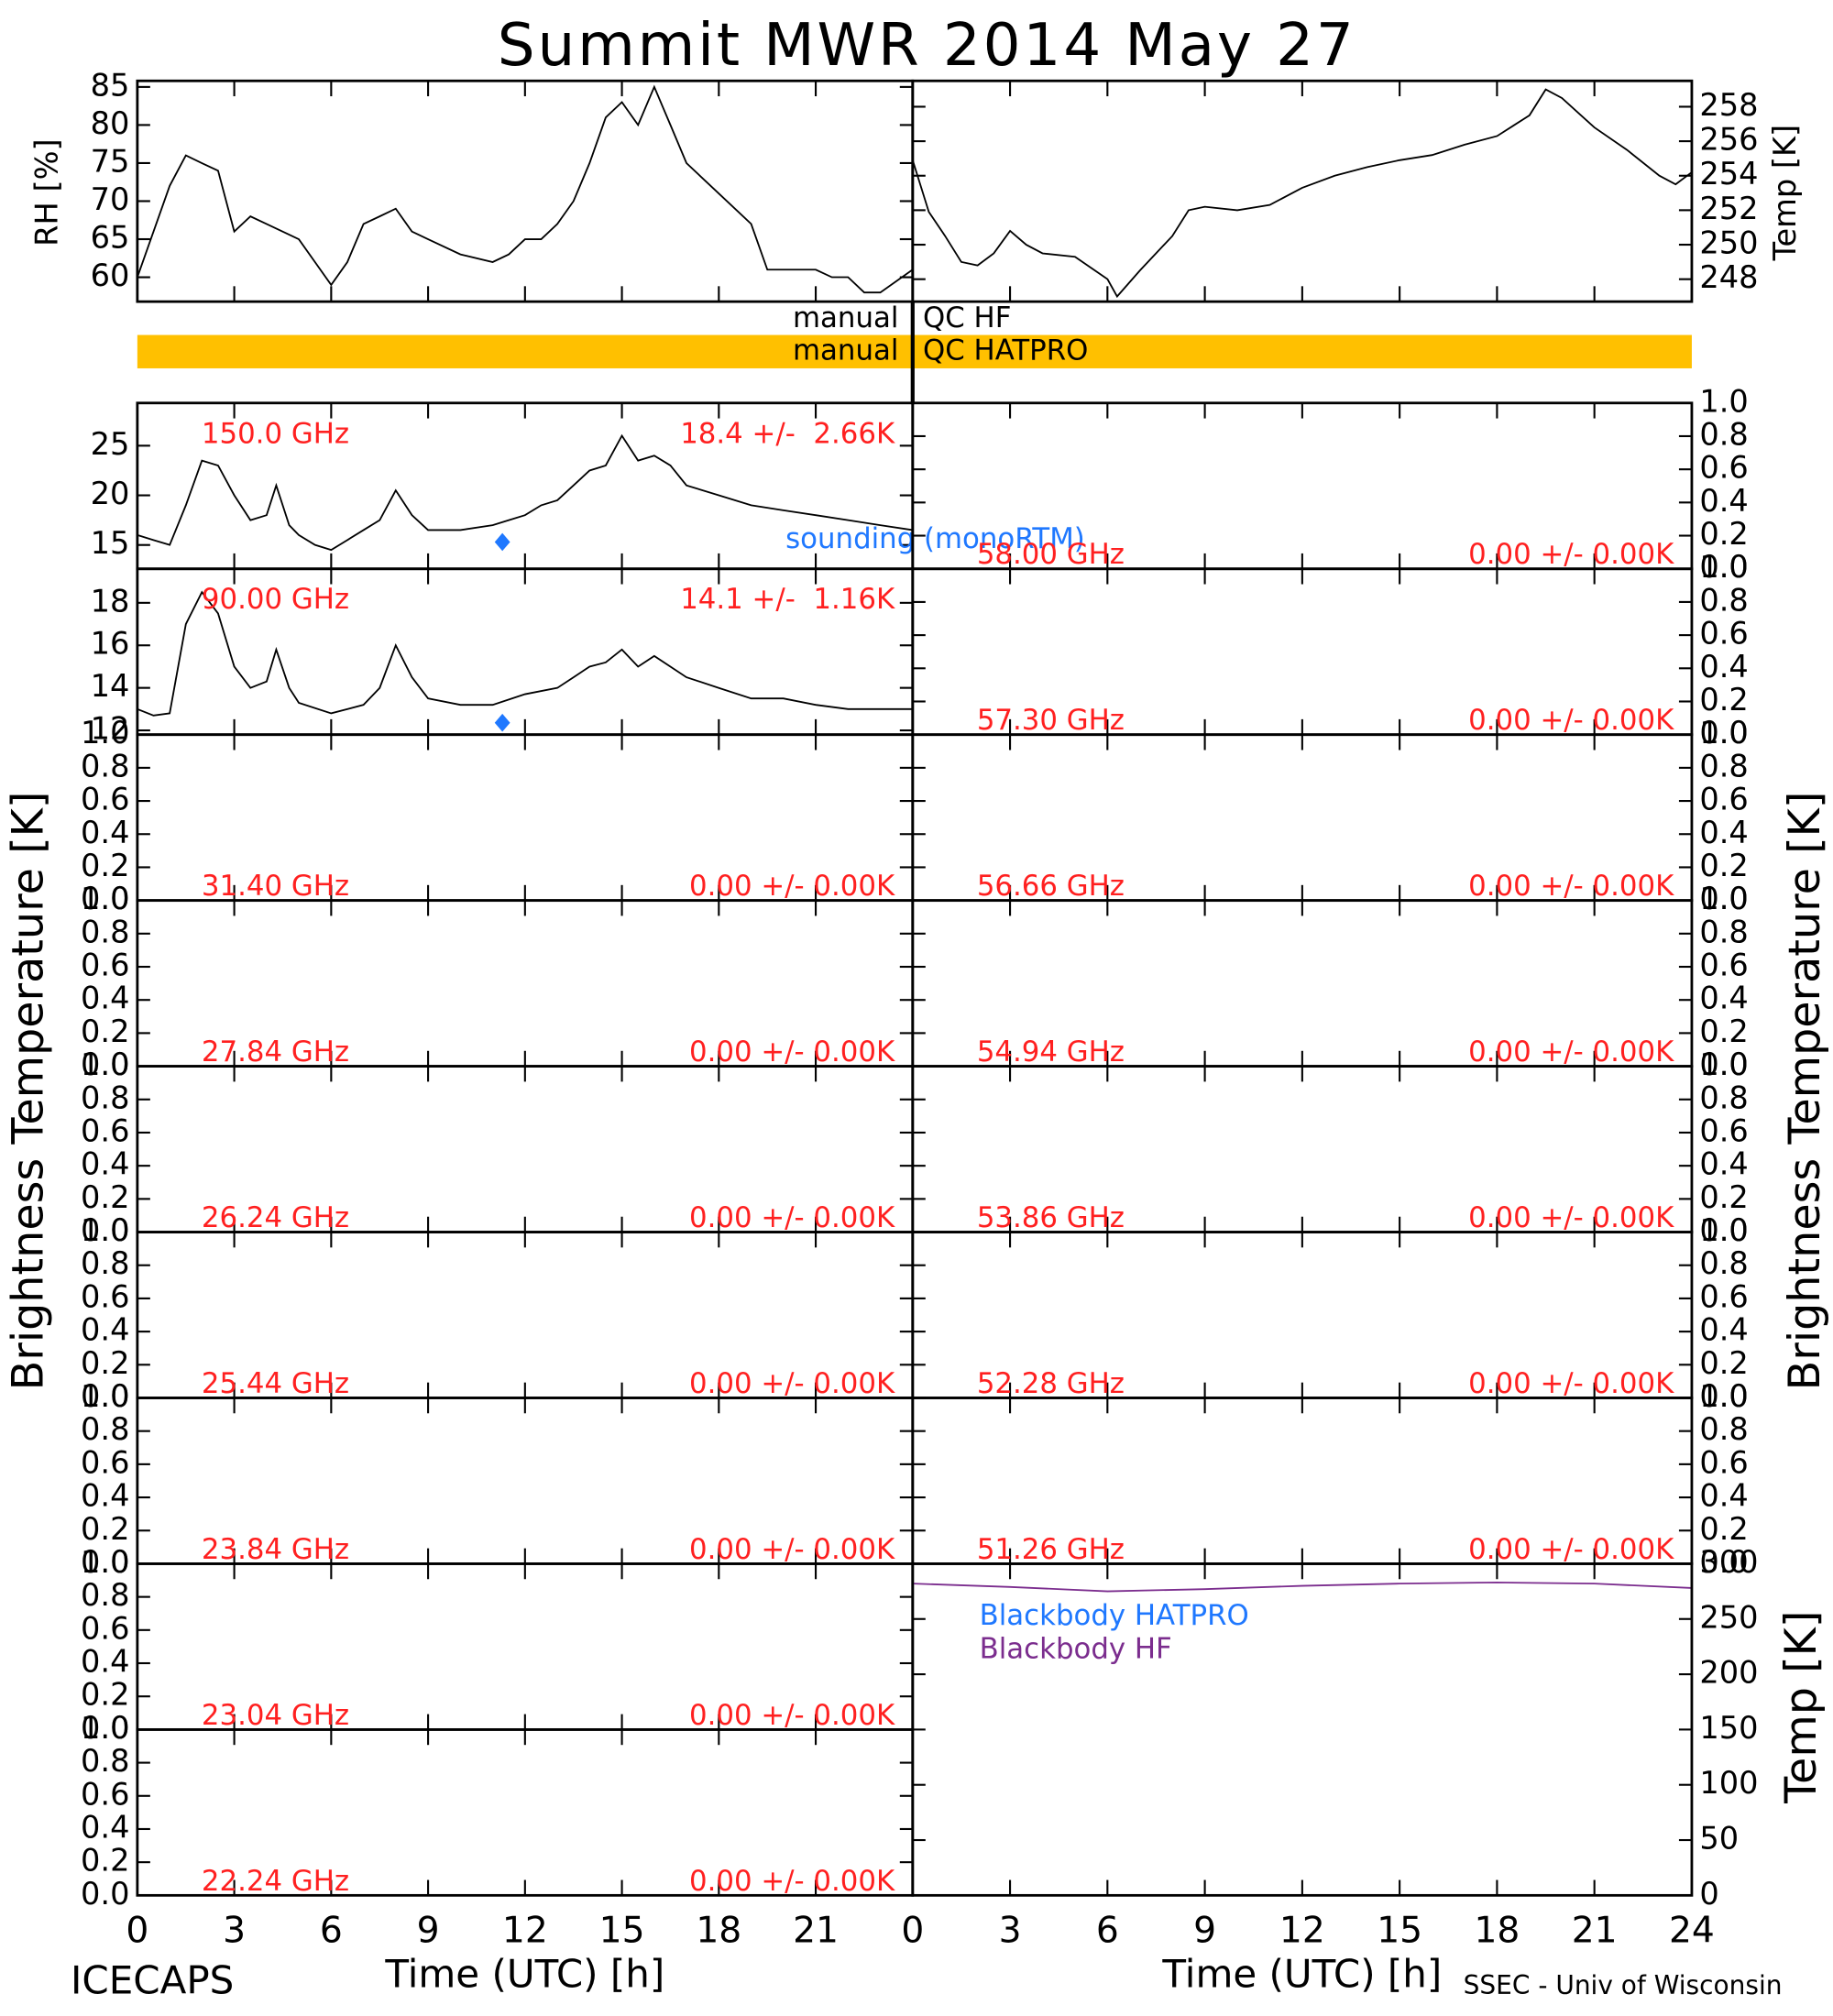 This screenshot has height=2016, width=1833. I want to click on footer: SSEC - Univ of Wisconsin, so click(1623, 1985).